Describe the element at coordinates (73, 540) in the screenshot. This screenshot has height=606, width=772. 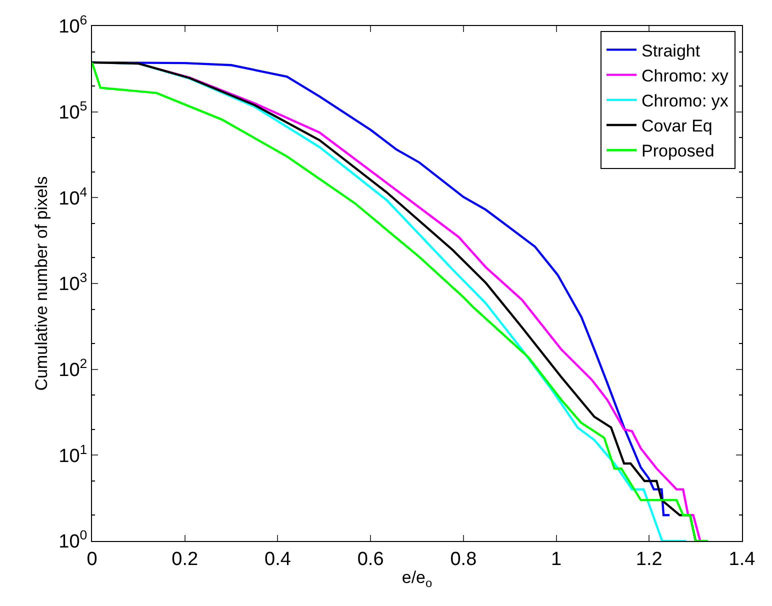
I see `y-tick-label: 10$^{0}$` at that location.